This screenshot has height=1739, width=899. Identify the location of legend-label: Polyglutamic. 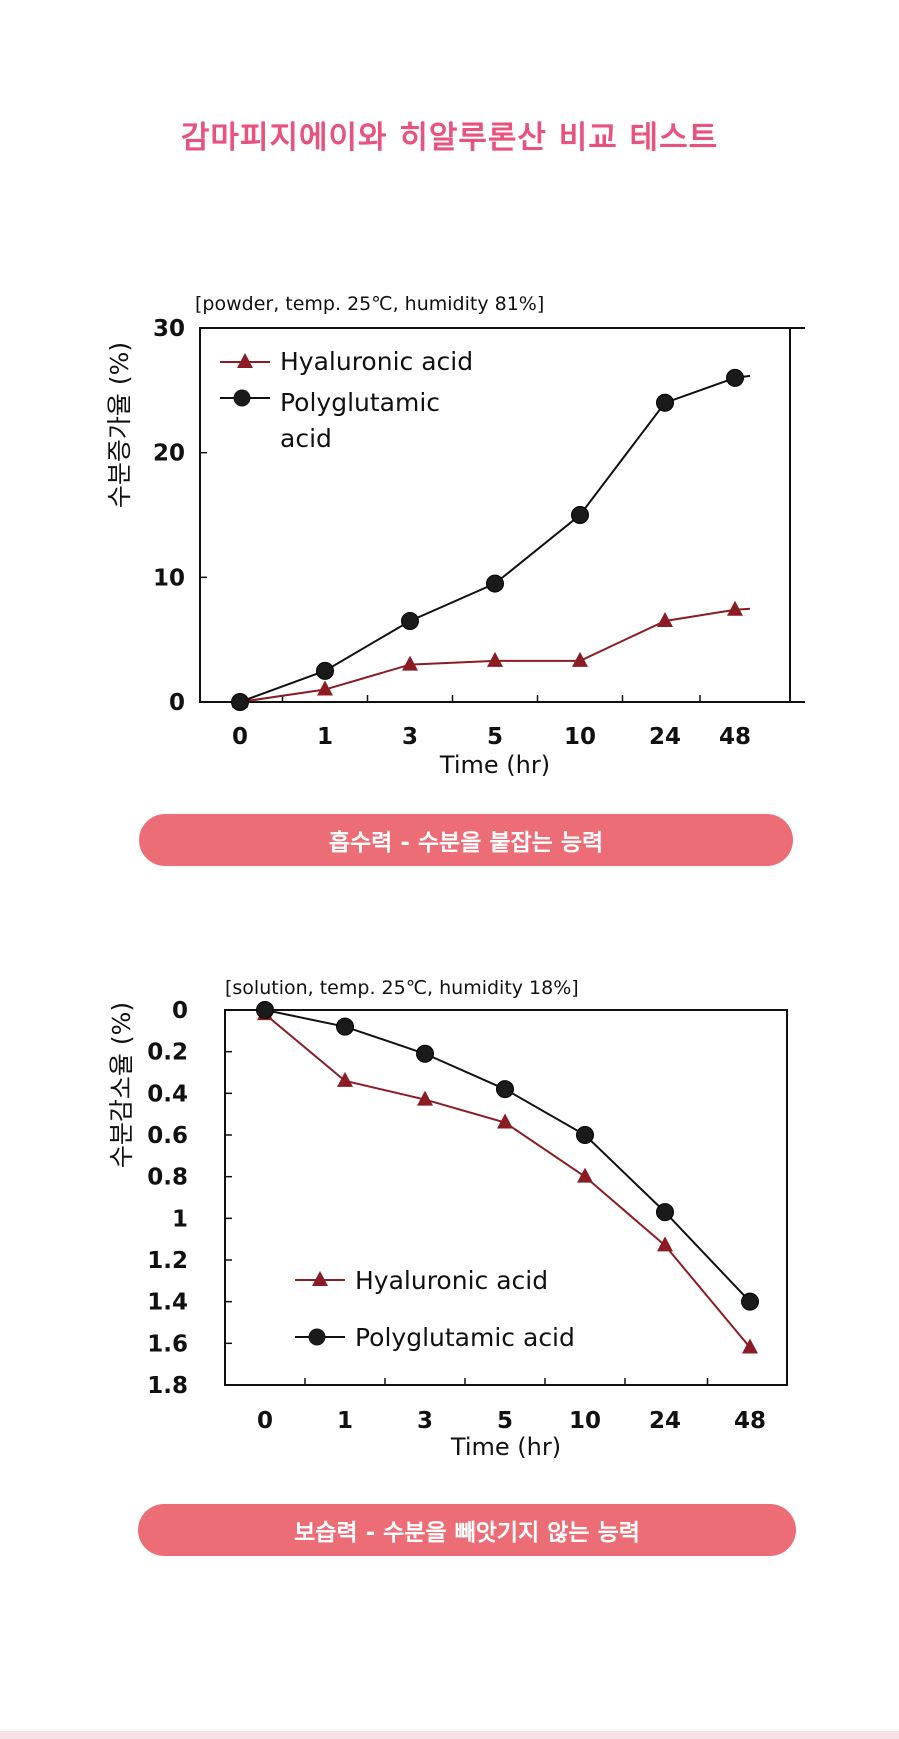
(360, 402).